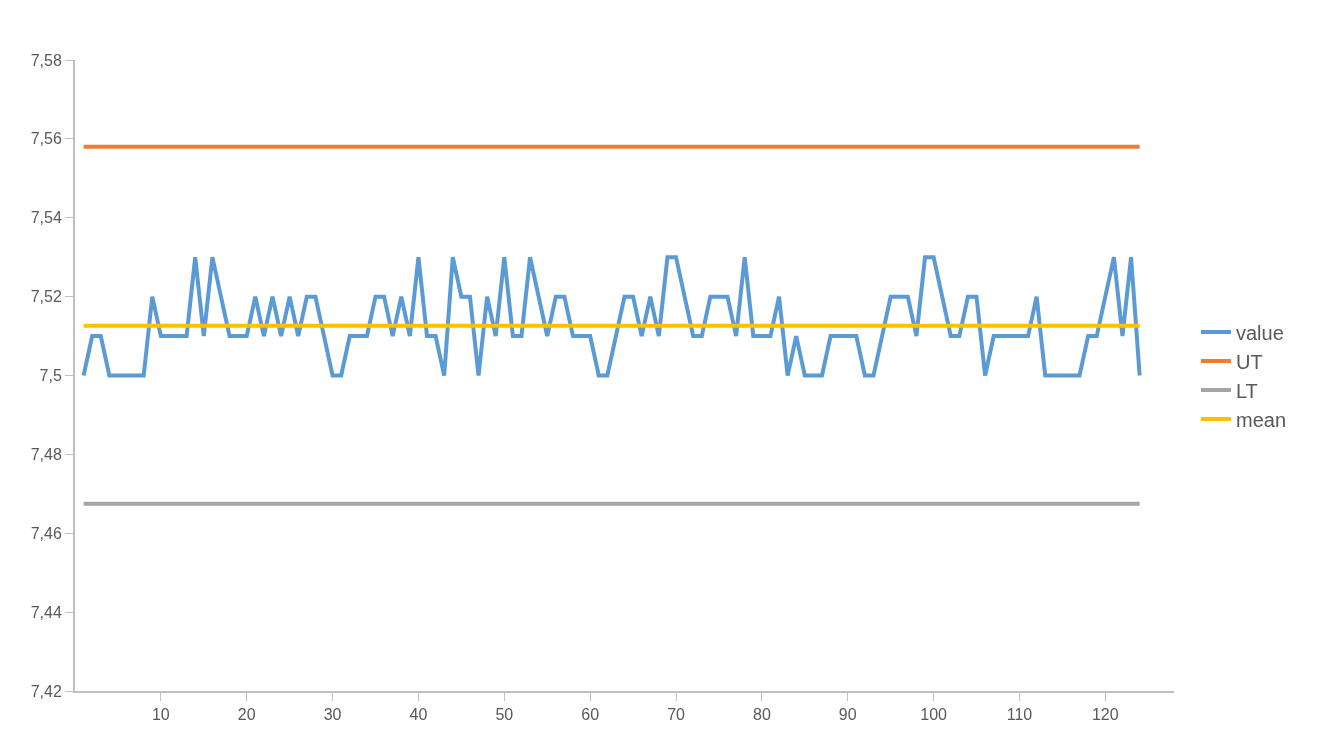 This screenshot has height=741, width=1344. Describe the element at coordinates (418, 715) in the screenshot. I see `x-tick-label: 40` at that location.